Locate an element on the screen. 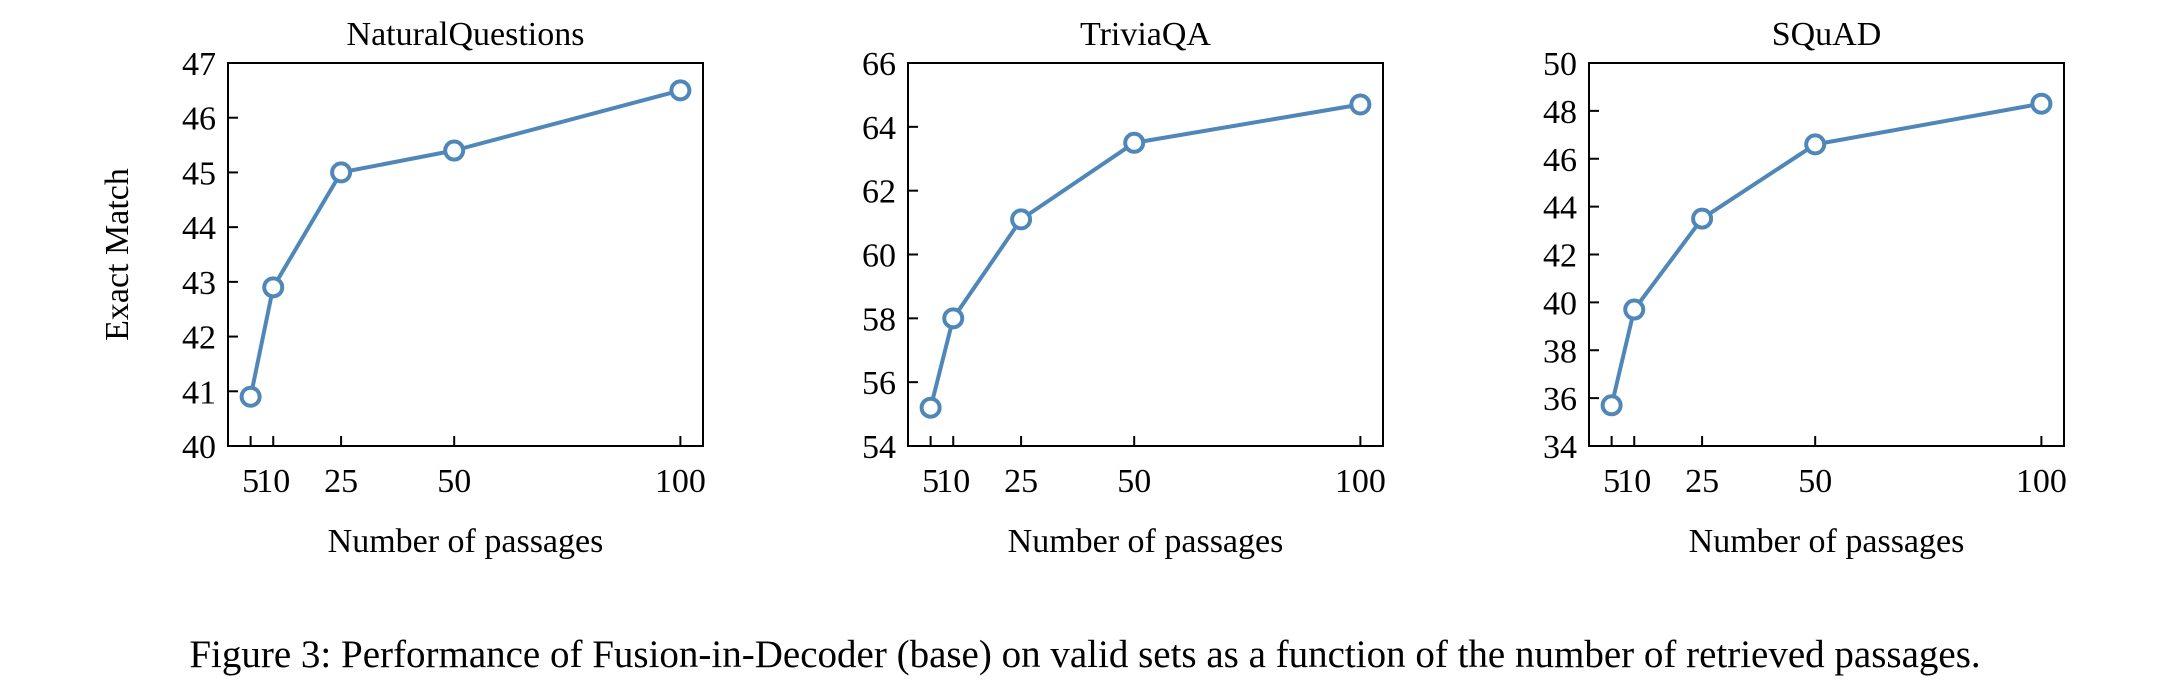 The image size is (2170, 692). y-tick-label: 36 is located at coordinates (1560, 399).